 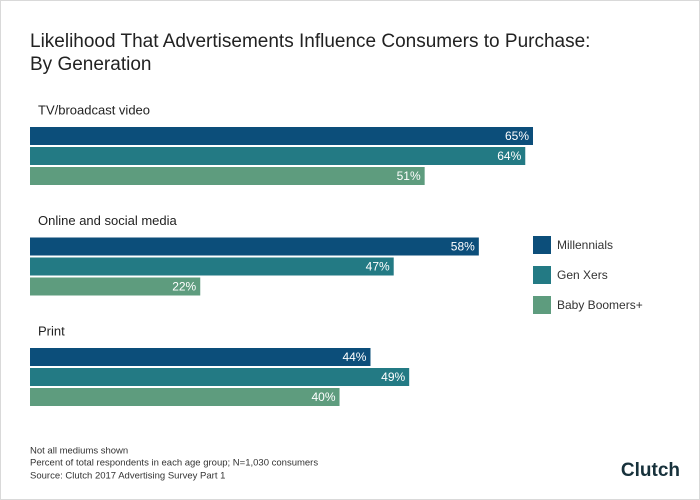 I want to click on category-label: Print, so click(x=51, y=330).